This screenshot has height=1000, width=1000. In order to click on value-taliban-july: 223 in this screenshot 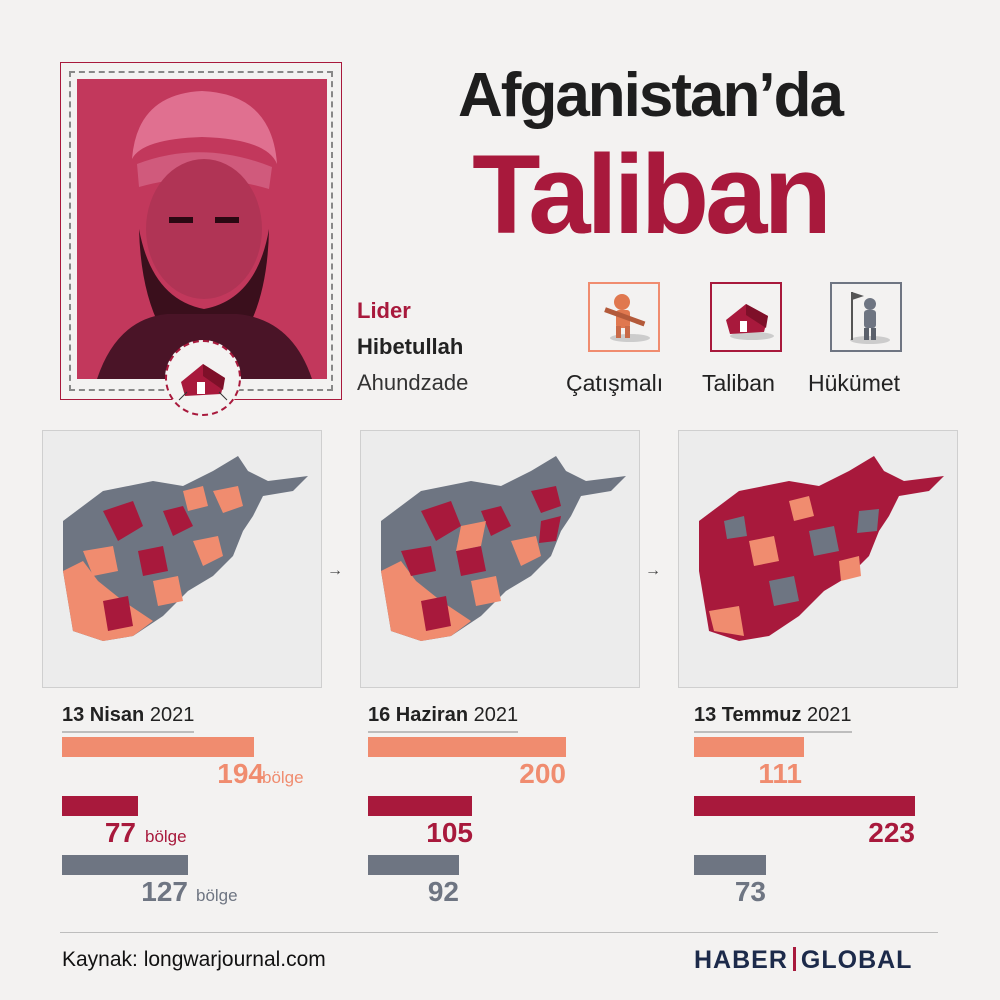, I will do `click(891, 832)`.